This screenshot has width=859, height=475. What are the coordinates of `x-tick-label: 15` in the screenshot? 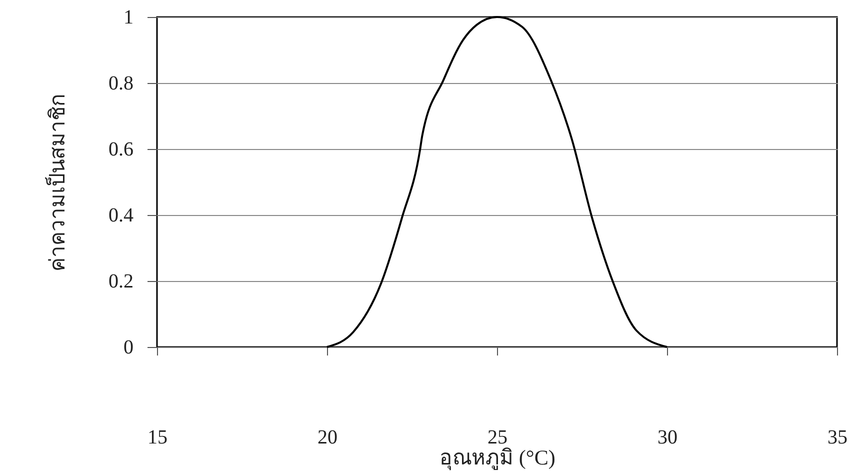 It's located at (158, 437).